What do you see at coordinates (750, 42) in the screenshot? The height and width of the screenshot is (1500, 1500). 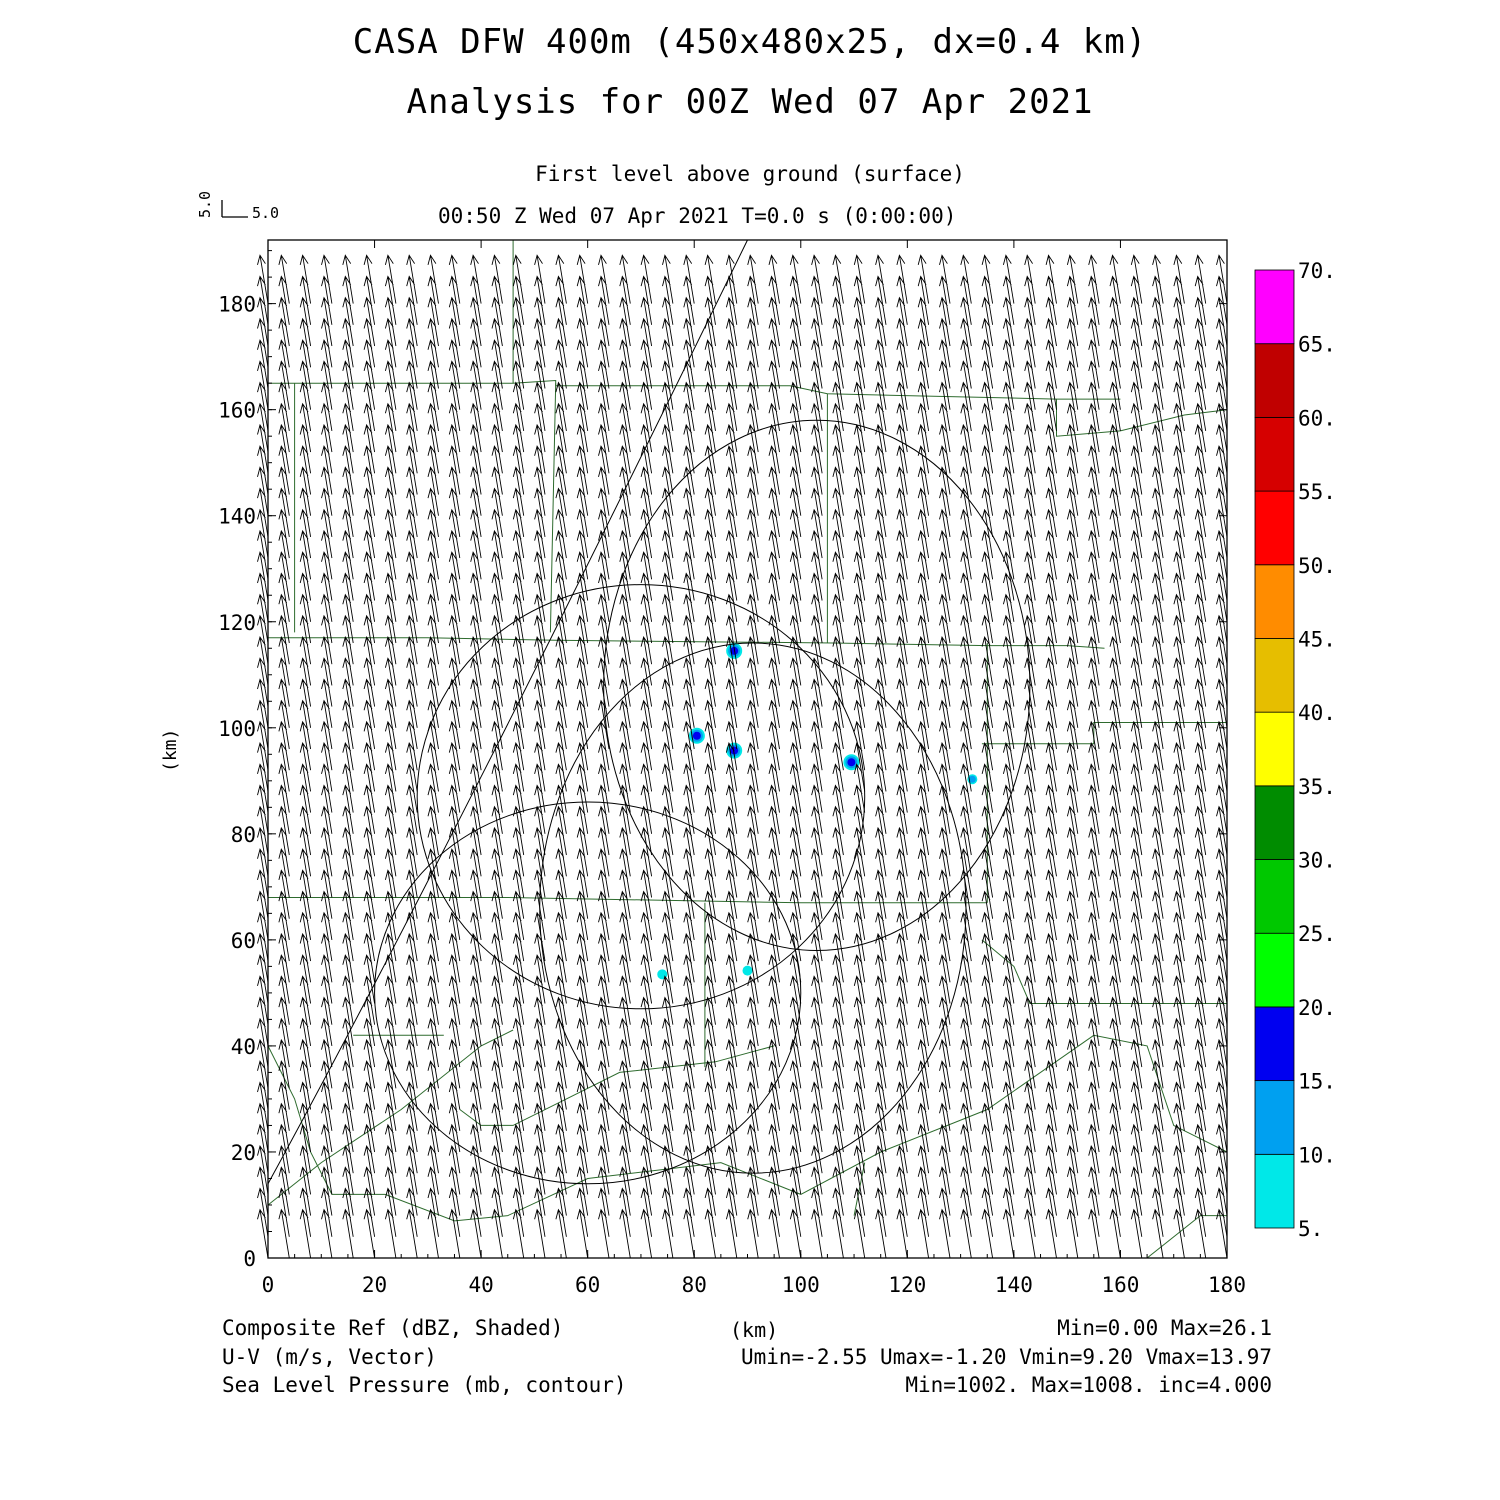 I see `chart-title: CASA DFW 400m (450x480x25, dx=0.4 km)` at bounding box center [750, 42].